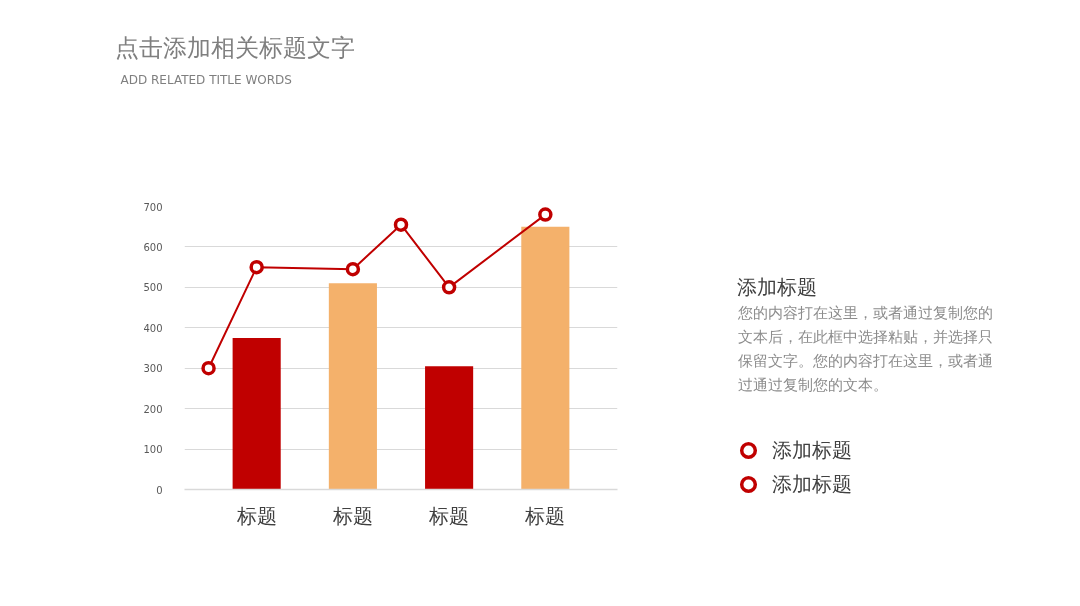 This screenshot has width=1080, height=606. Describe the element at coordinates (153, 369) in the screenshot. I see `y-tick-label: 300` at that location.